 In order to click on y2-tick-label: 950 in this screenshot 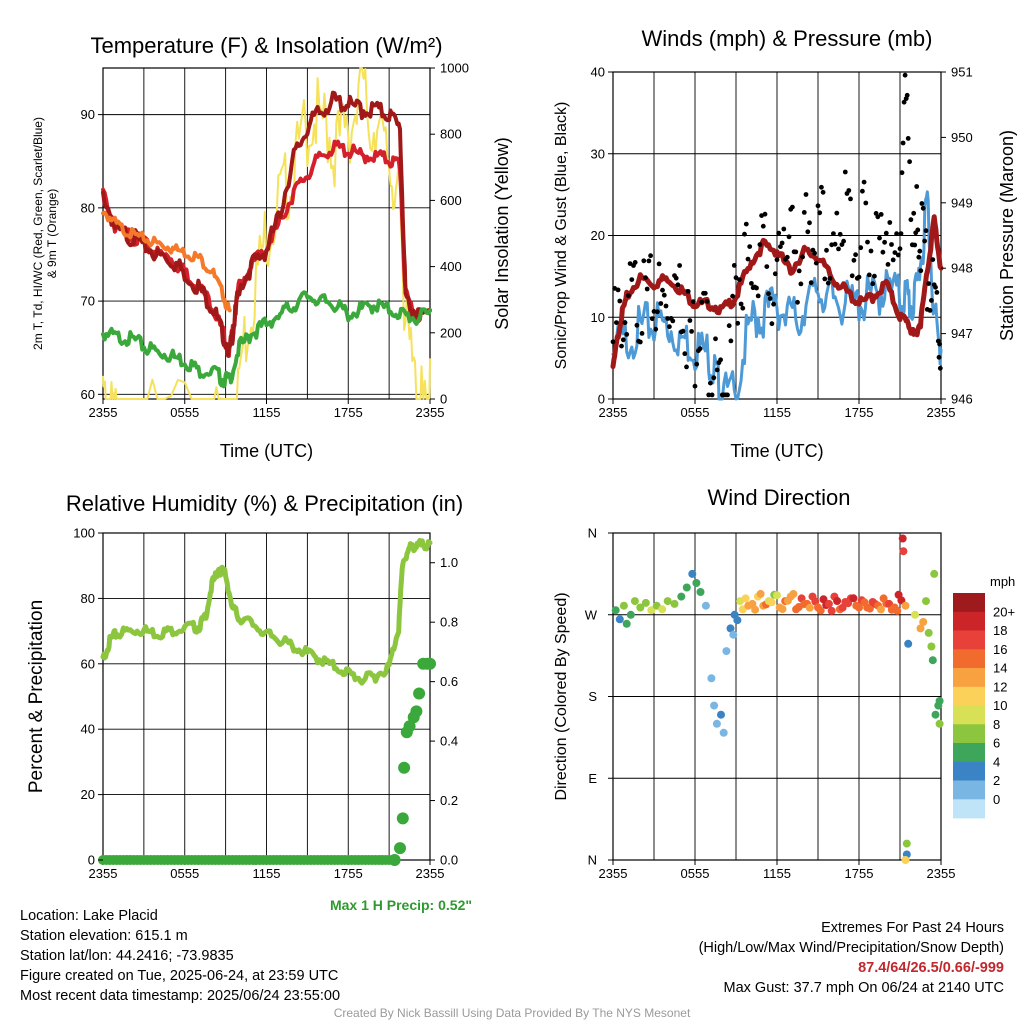, I will do `click(962, 137)`.